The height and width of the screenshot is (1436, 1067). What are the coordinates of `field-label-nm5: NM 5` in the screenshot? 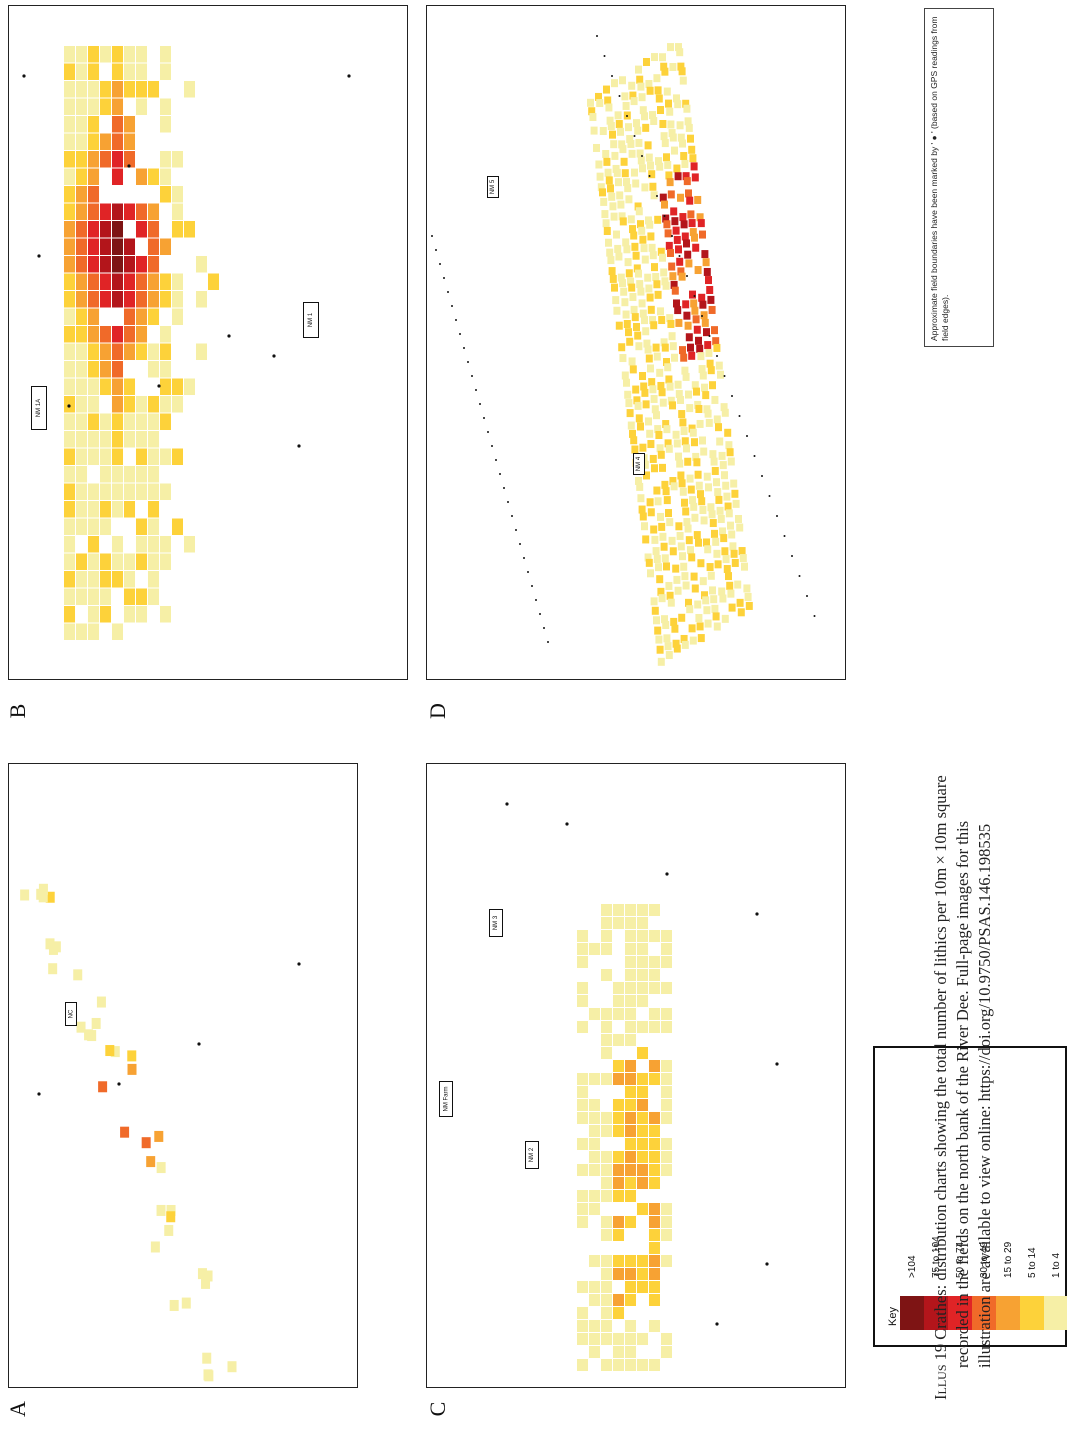 It's located at (493, 187).